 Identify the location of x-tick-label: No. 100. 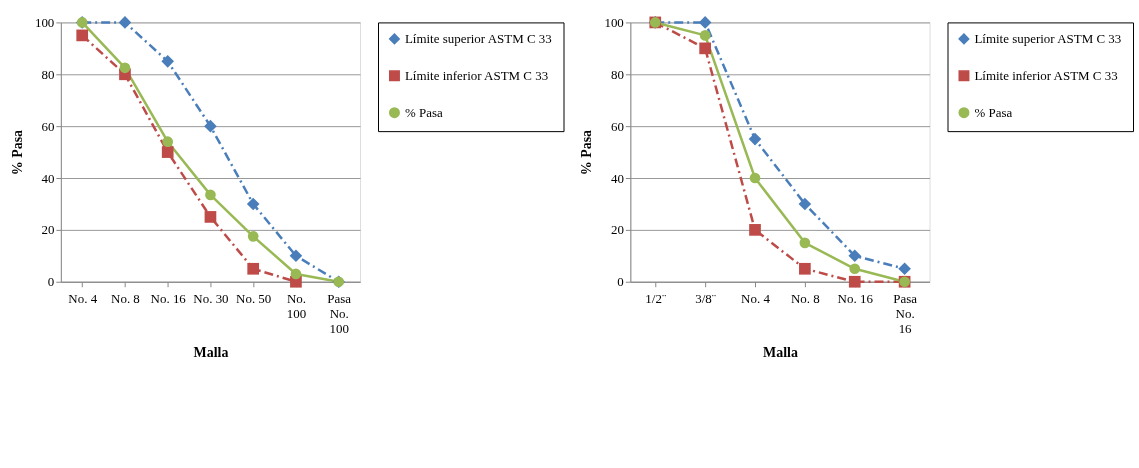
(296, 306).